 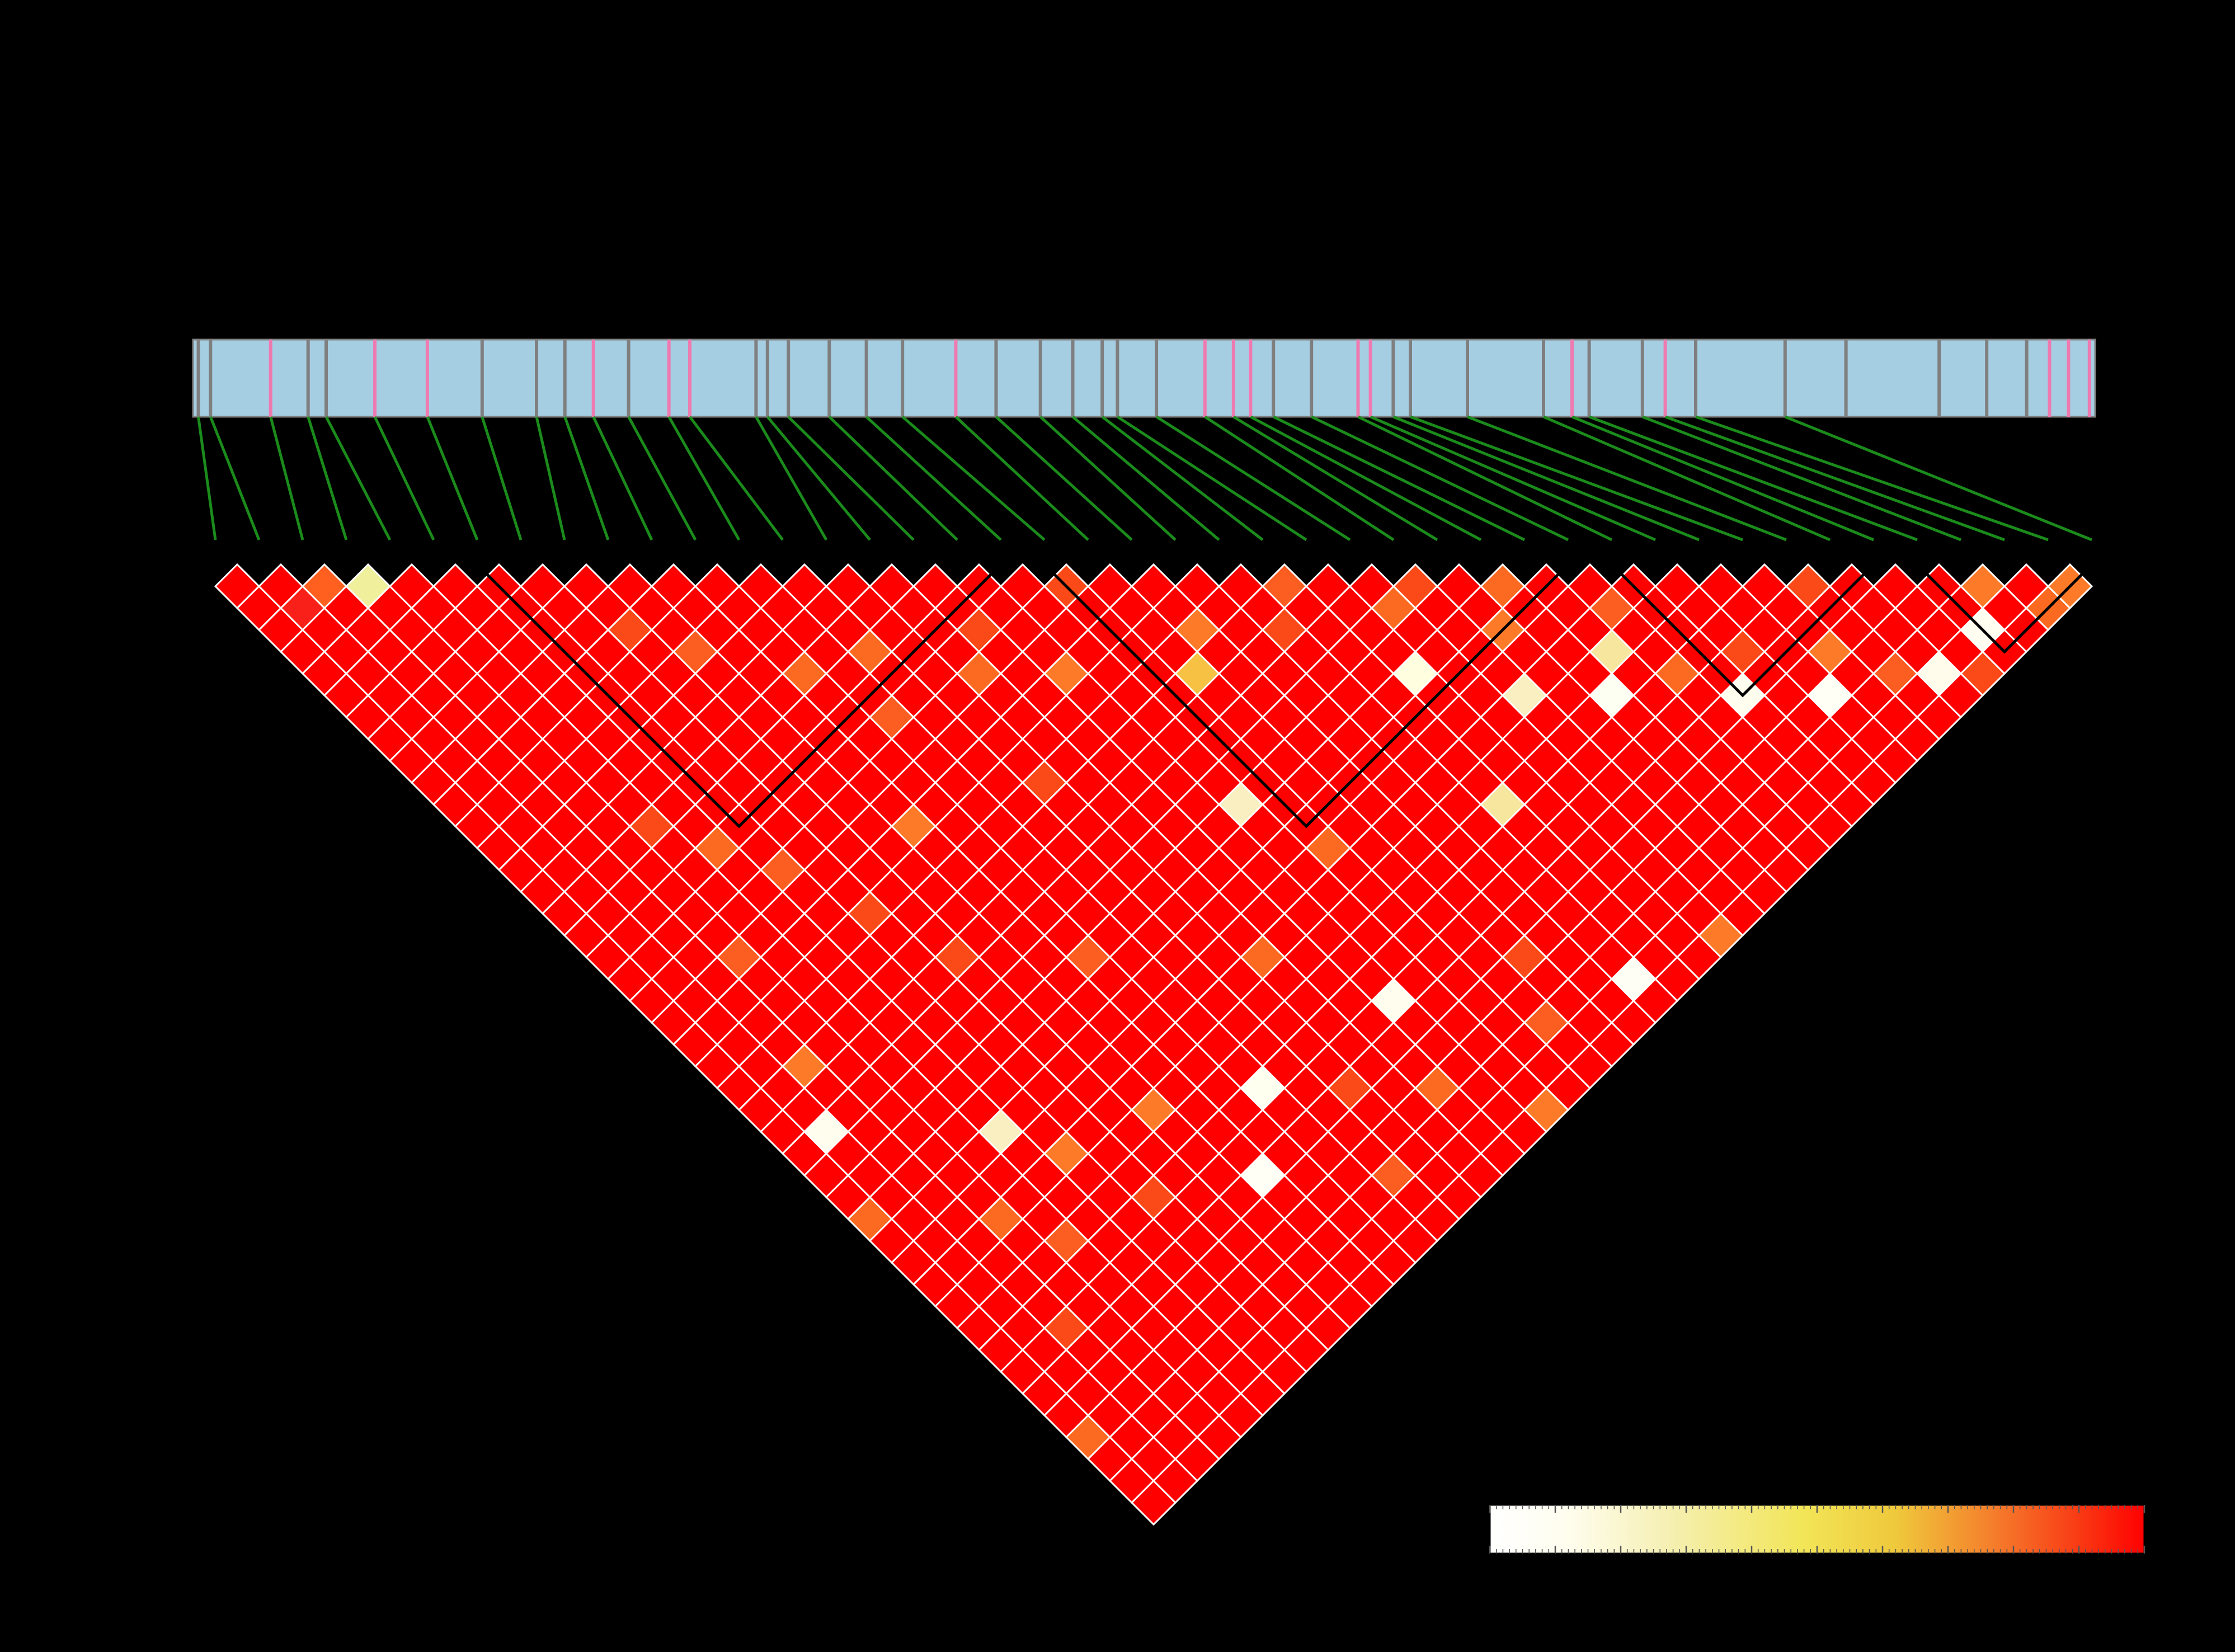 I want to click on snp-tick-marks, so click(x=1143, y=379).